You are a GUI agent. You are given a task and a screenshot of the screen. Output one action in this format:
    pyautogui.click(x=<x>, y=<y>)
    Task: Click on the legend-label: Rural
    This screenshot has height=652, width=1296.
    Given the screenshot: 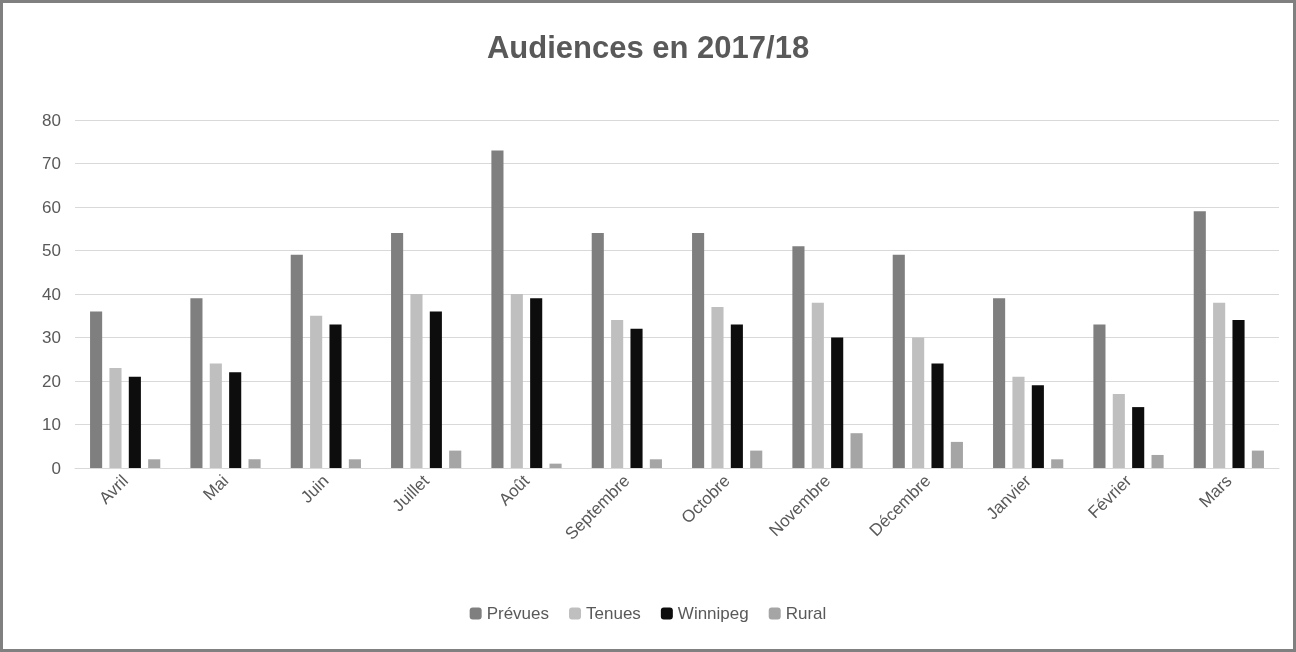 What is the action you would take?
    pyautogui.click(x=806, y=613)
    